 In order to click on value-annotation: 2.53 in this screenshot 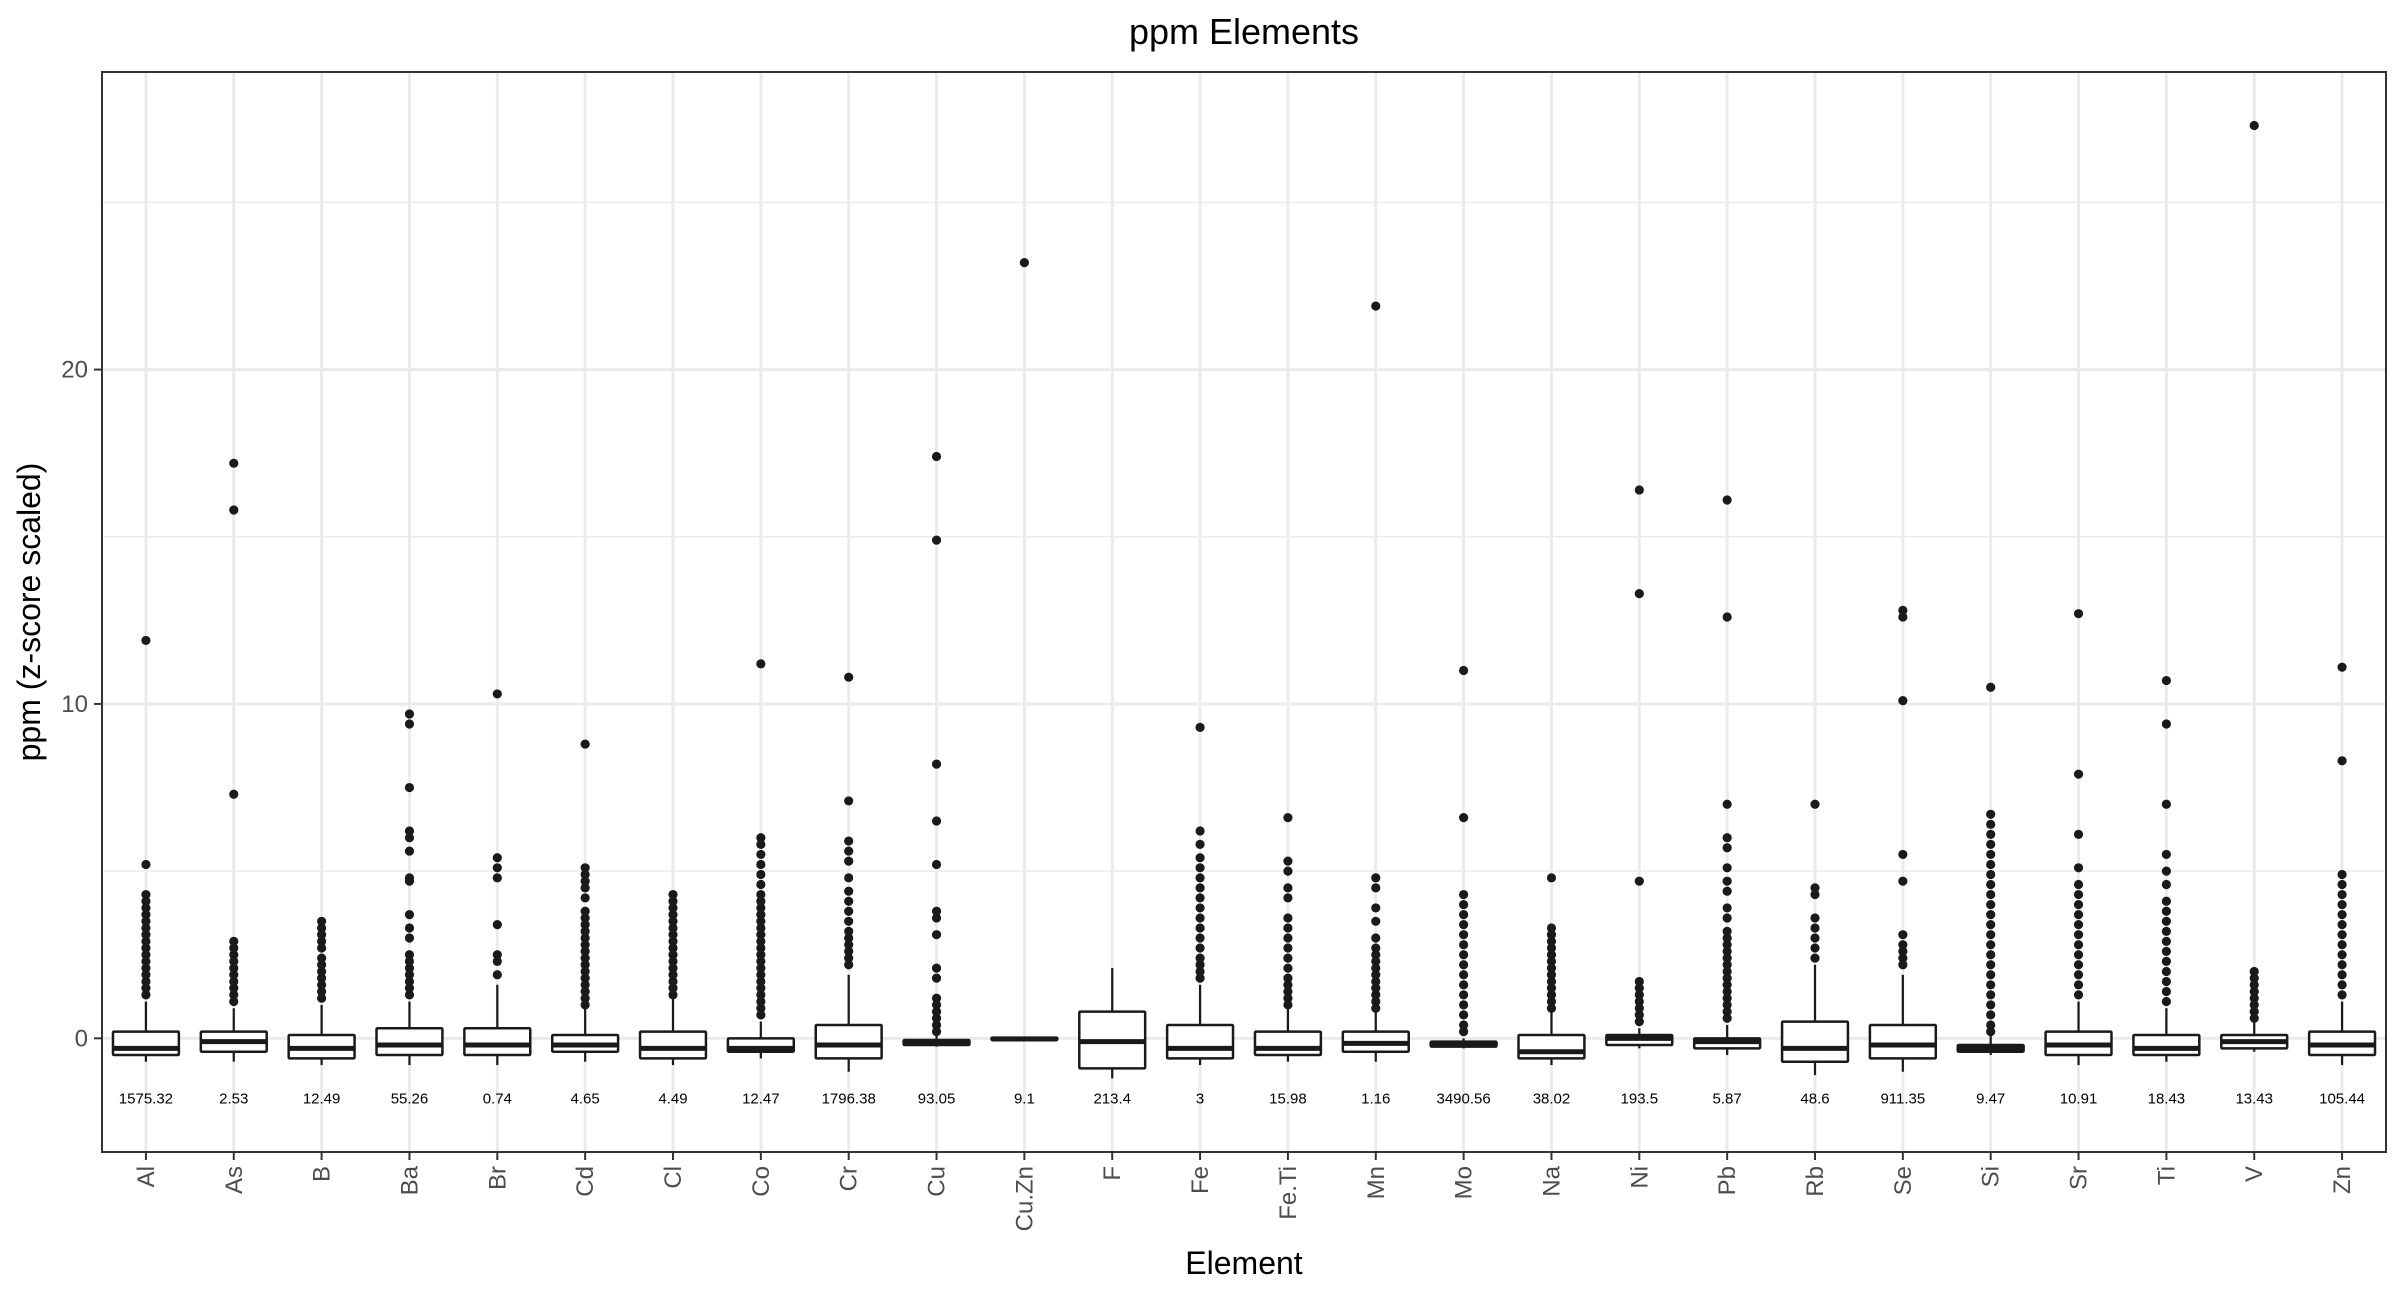, I will do `click(233, 1099)`.